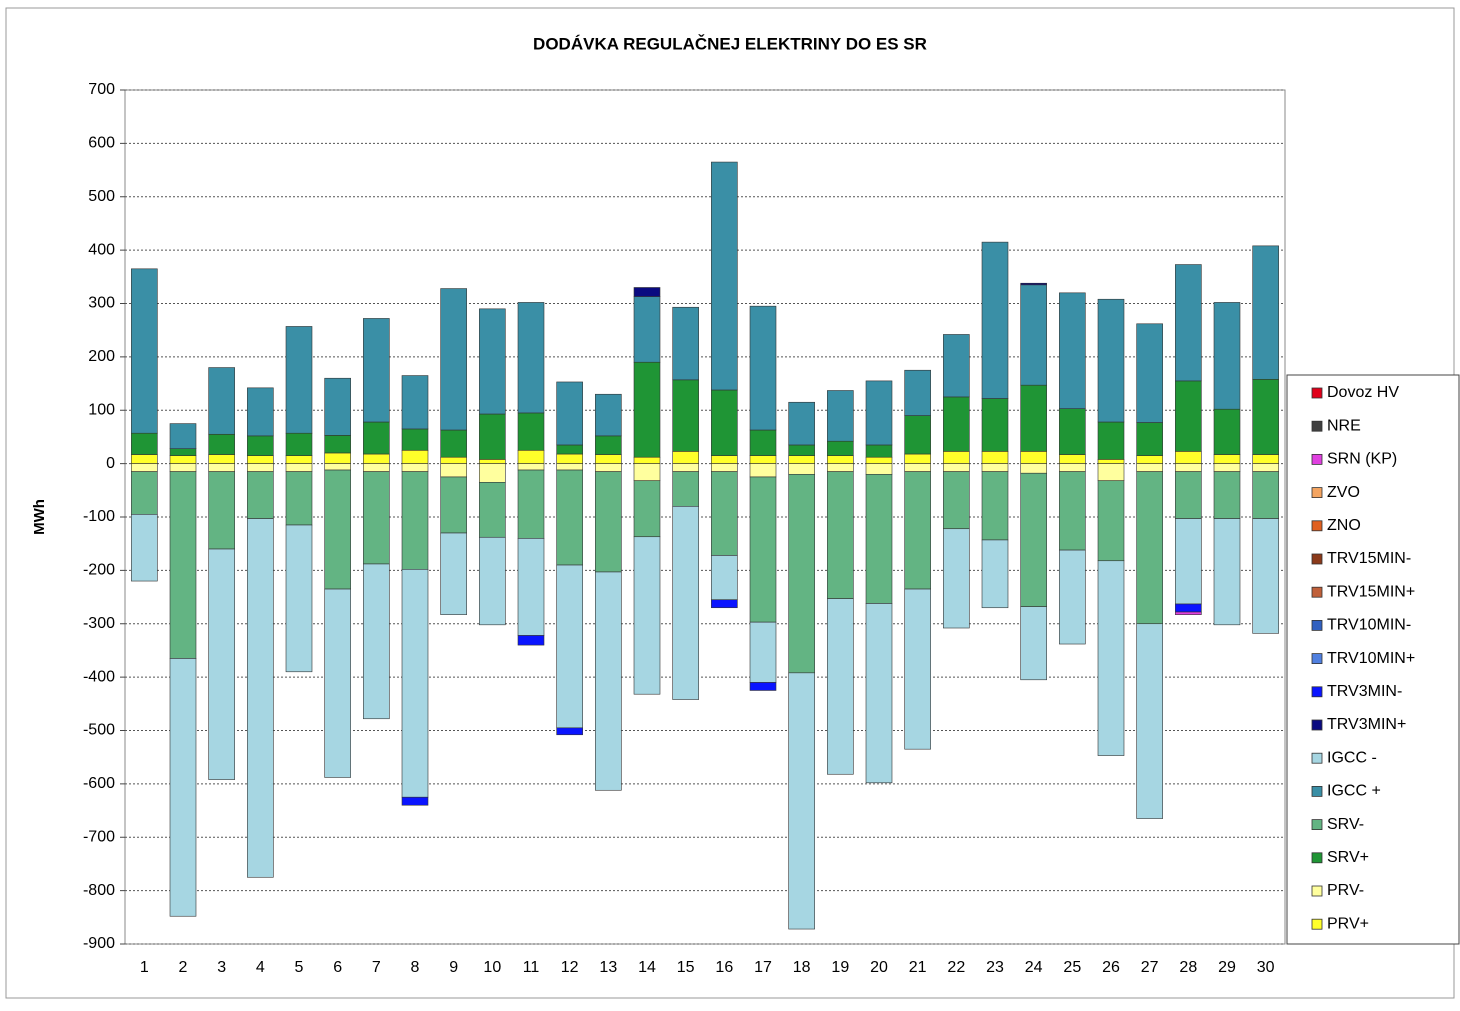 Image resolution: width=1460 pixels, height=1011 pixels. What do you see at coordinates (101, 143) in the screenshot?
I see `y-tick-label: 600` at bounding box center [101, 143].